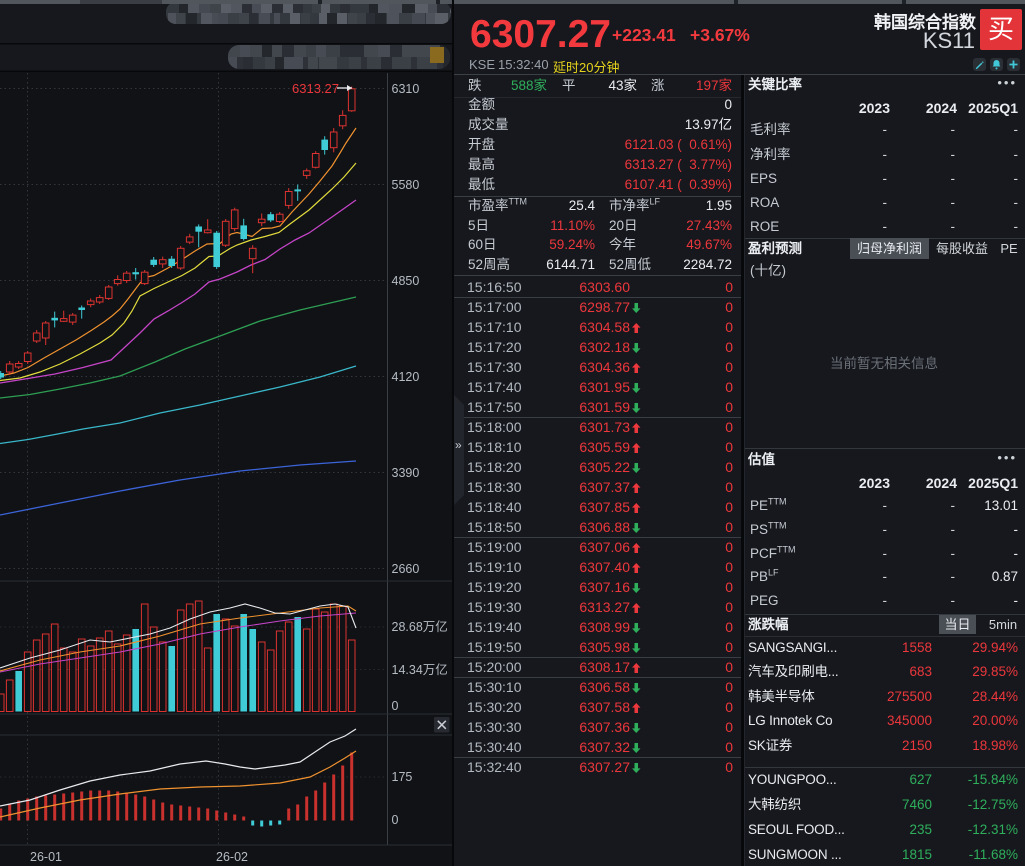  I want to click on svg-text: 175, so click(402, 777).